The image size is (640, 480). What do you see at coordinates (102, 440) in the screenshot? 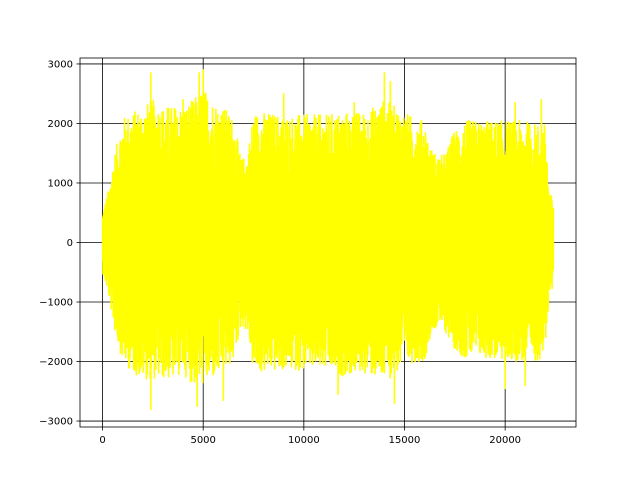
I see `x-tick-label: 0` at bounding box center [102, 440].